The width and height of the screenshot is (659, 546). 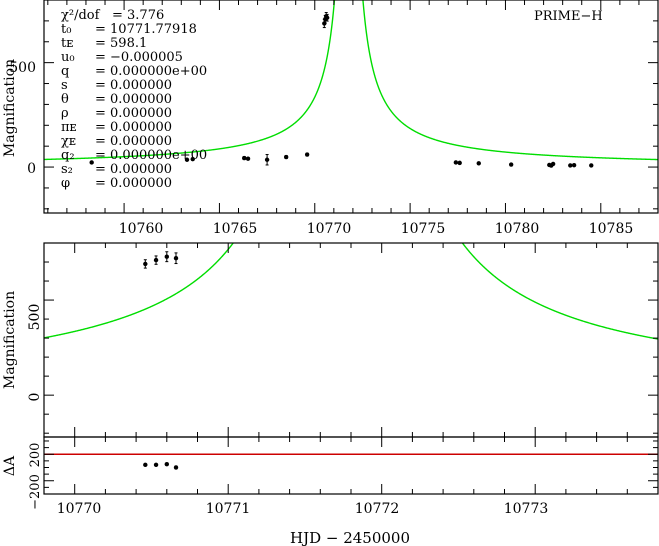 I want to click on param-symbol: φ, so click(x=65, y=183).